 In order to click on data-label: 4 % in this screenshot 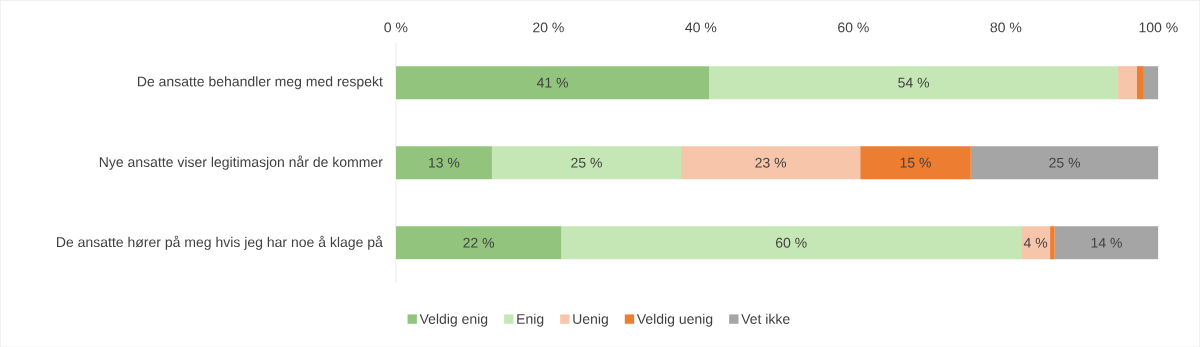, I will do `click(1035, 242)`.